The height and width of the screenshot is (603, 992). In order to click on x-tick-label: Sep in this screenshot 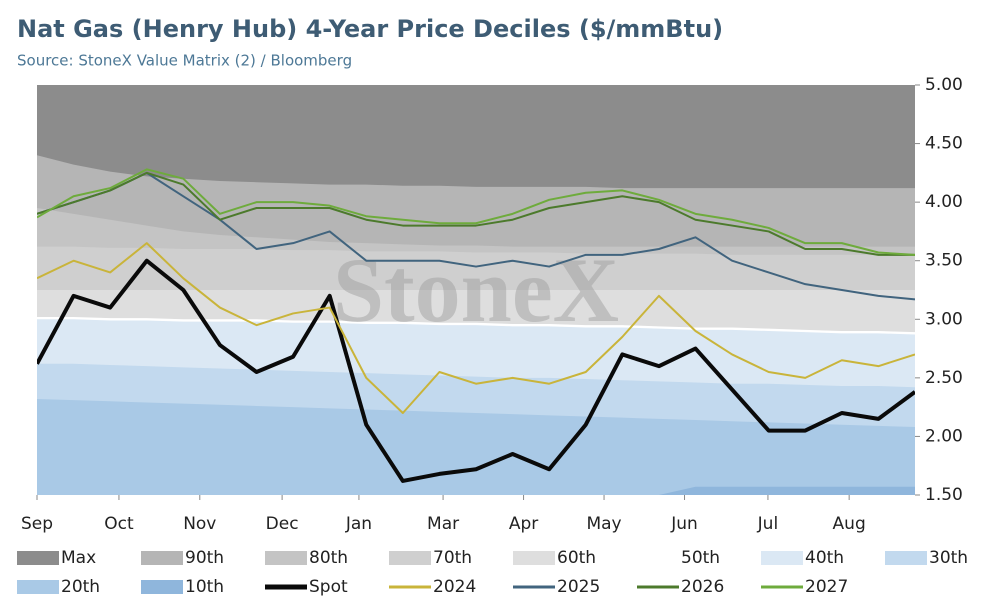, I will do `click(37, 524)`.